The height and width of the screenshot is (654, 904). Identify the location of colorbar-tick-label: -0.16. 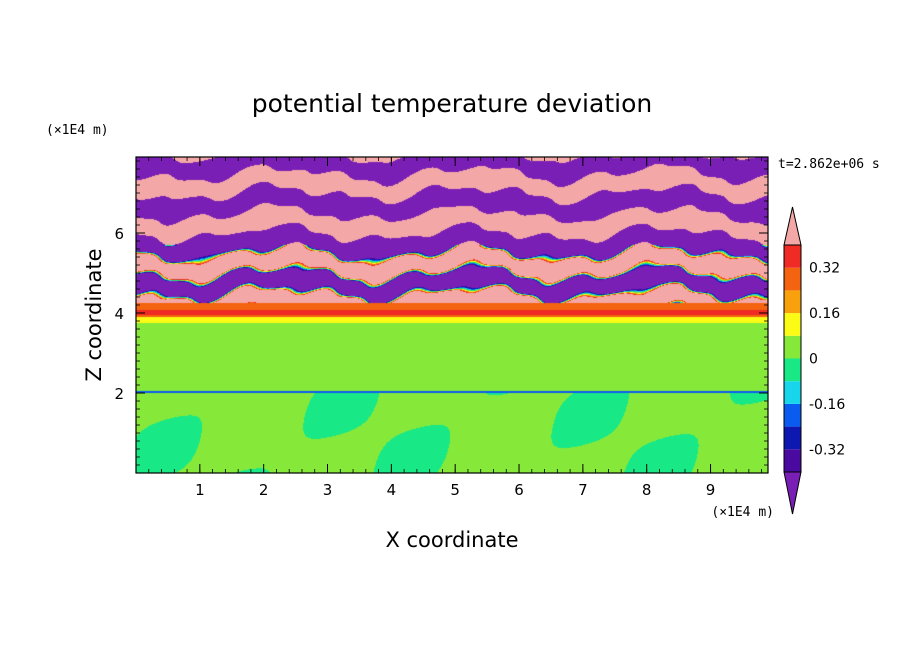
(827, 405).